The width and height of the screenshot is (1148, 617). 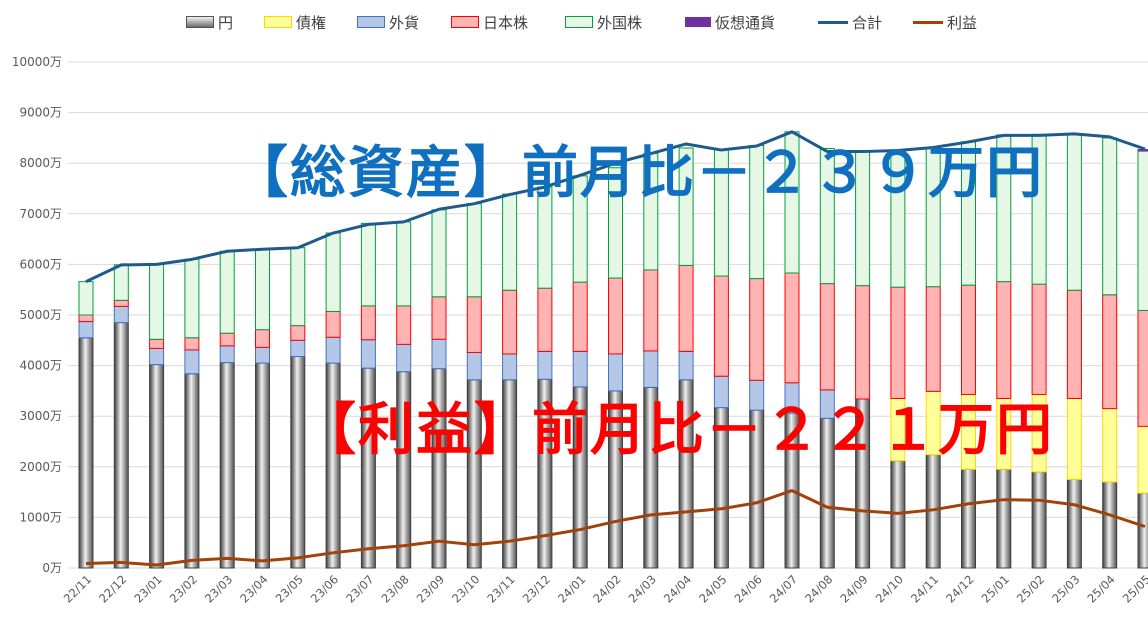 What do you see at coordinates (200, 22) in the screenshot?
I see `legend-swatch-yen` at bounding box center [200, 22].